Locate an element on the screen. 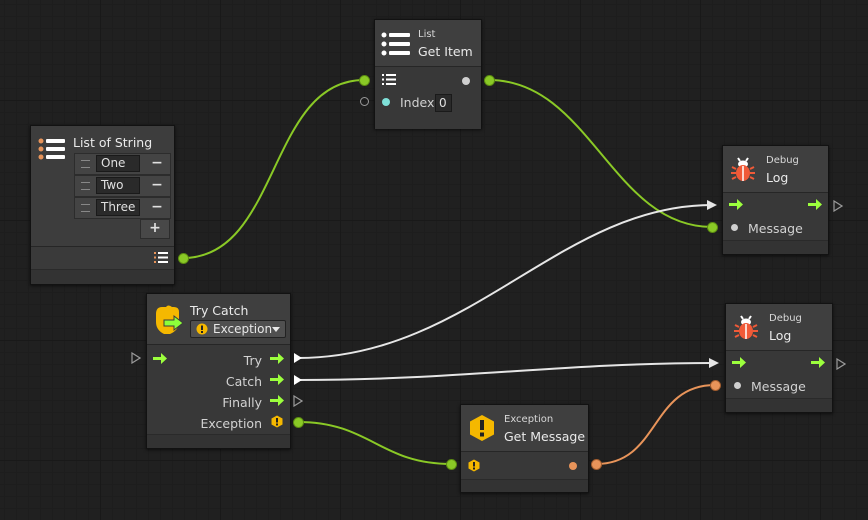  list-item-row: Two − is located at coordinates (122, 186).